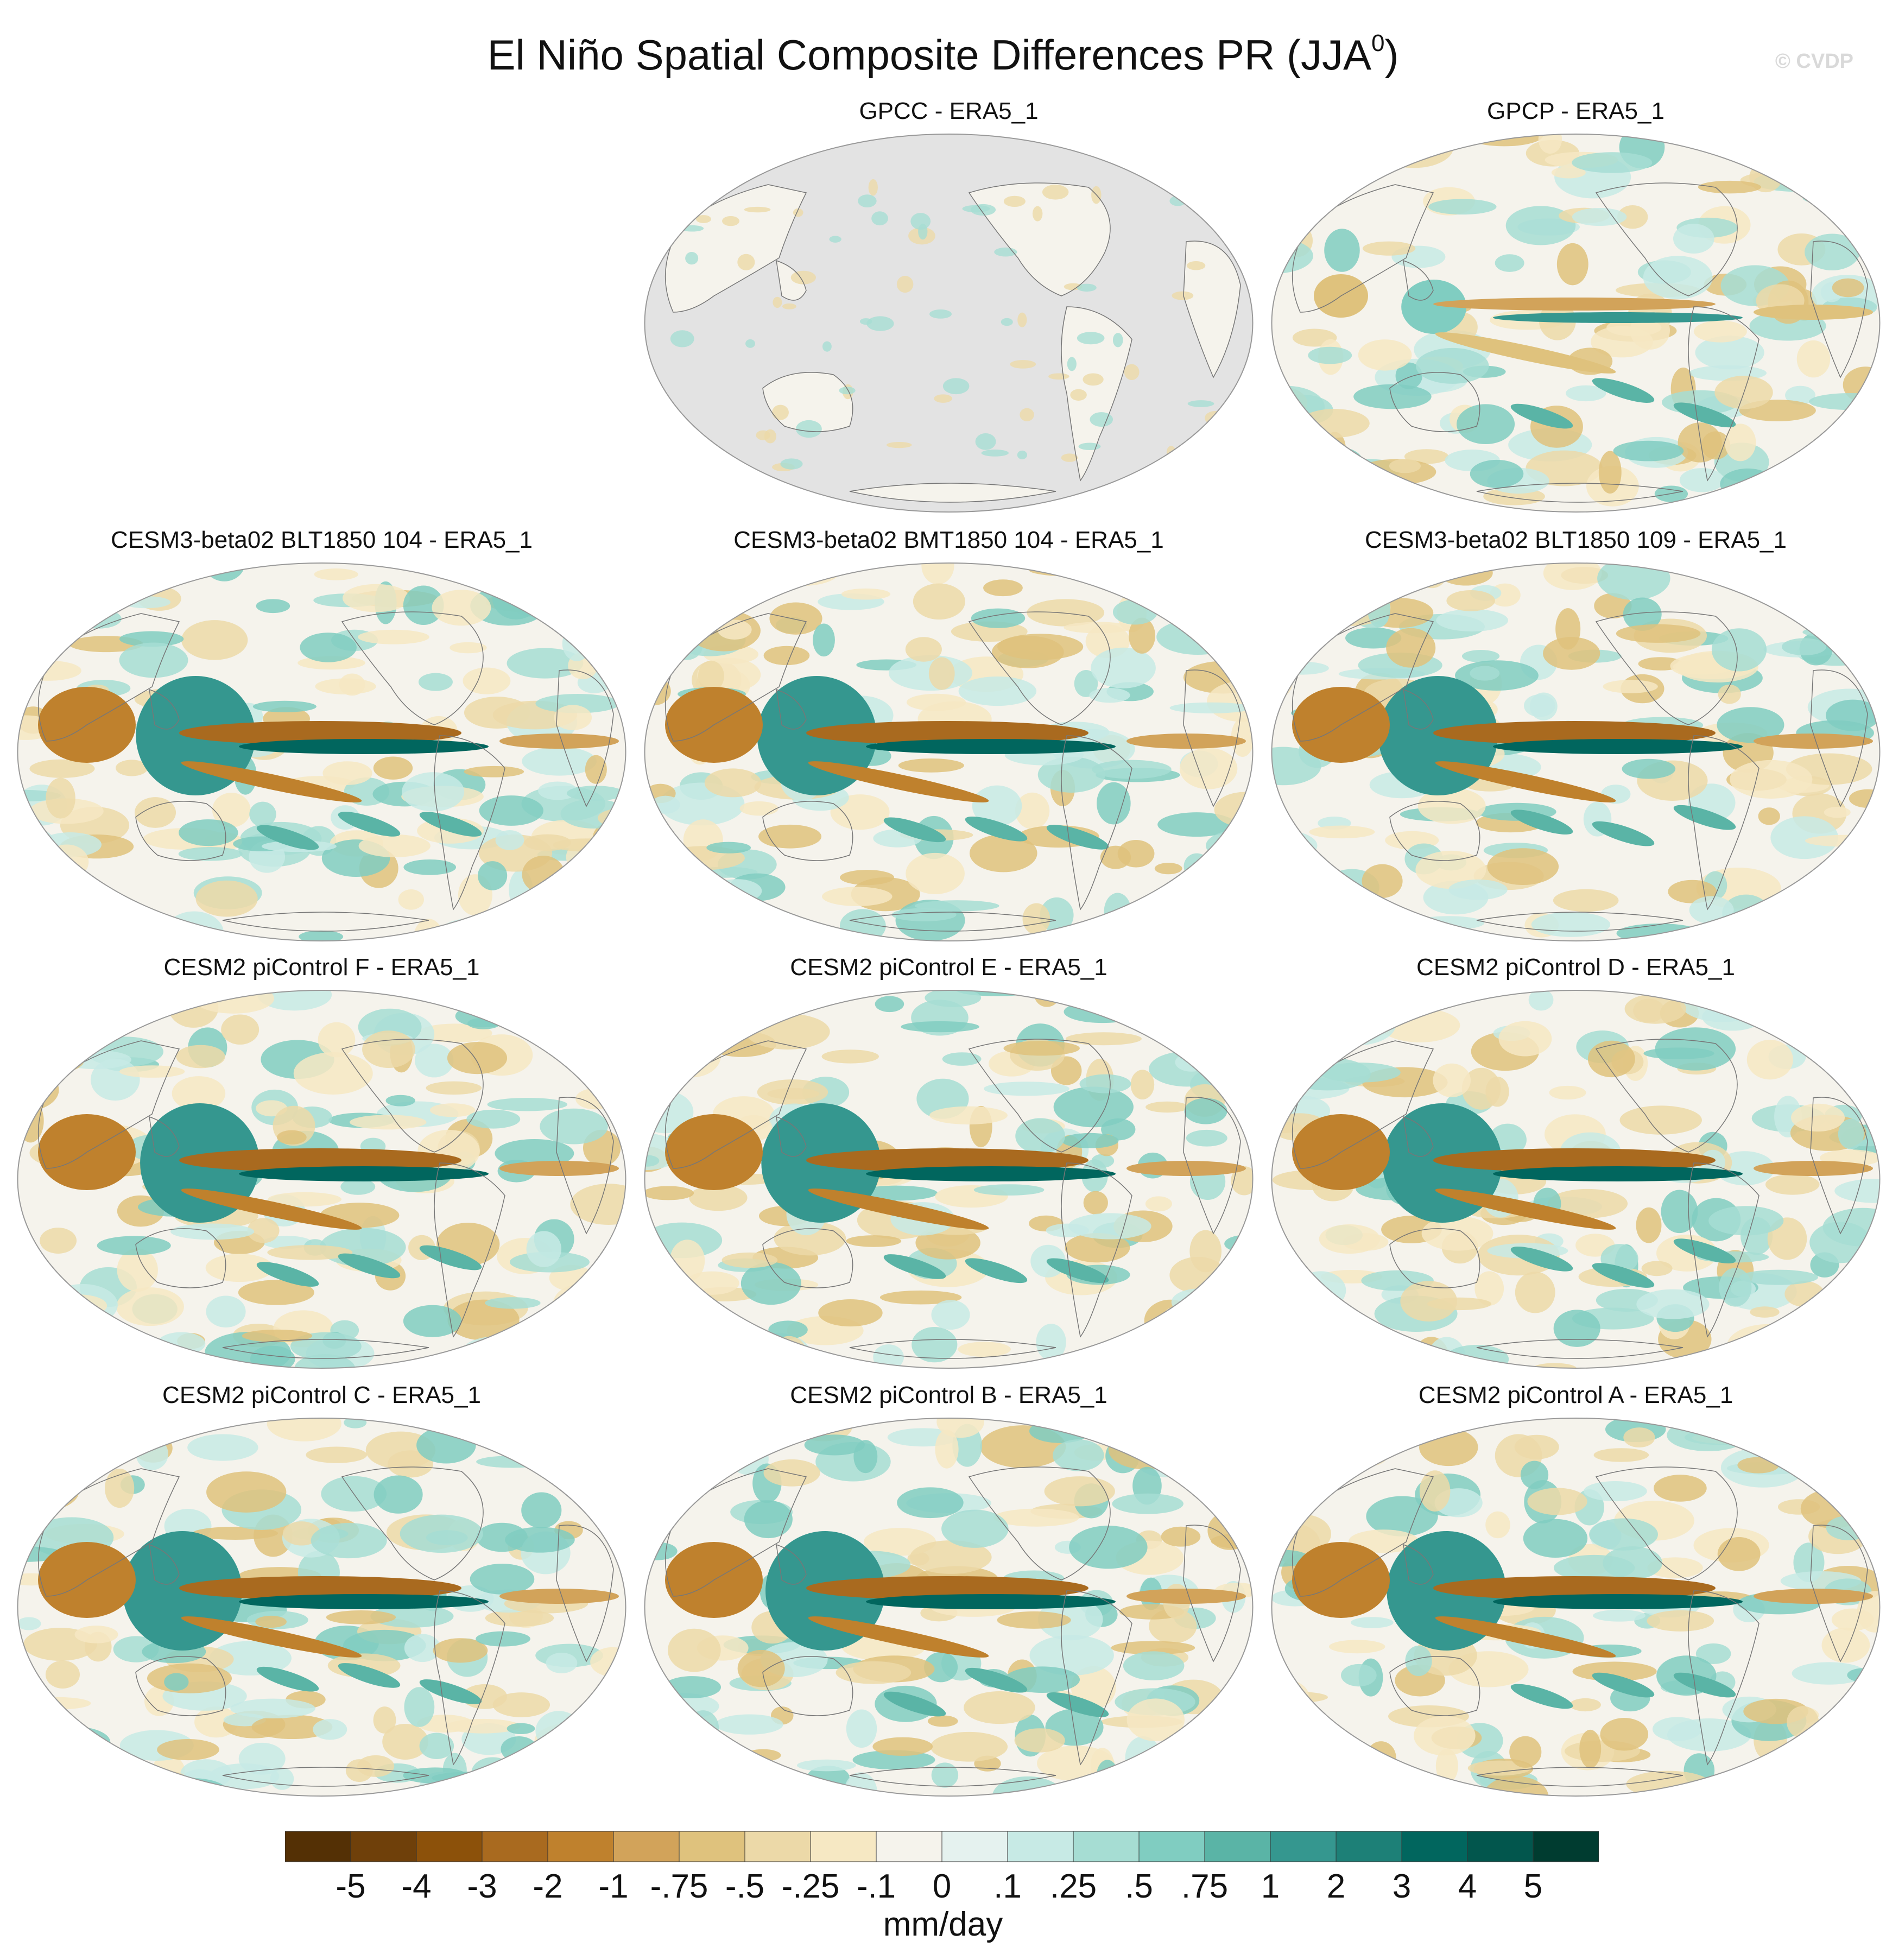 The height and width of the screenshot is (1960, 1886). Describe the element at coordinates (322, 751) in the screenshot. I see `map-outline` at that location.